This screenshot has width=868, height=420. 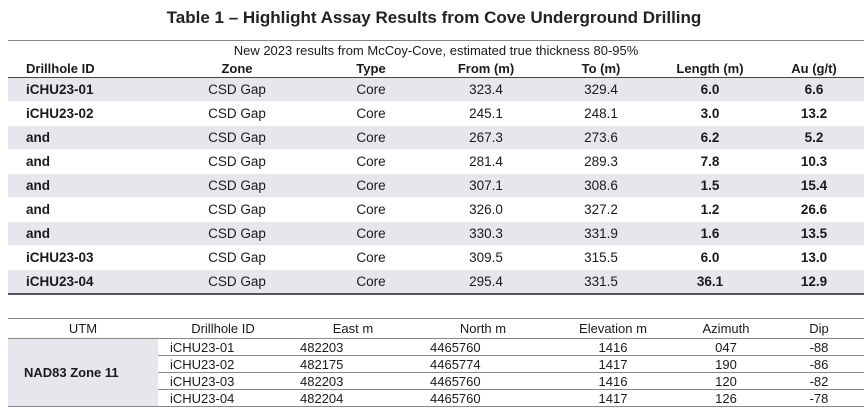 I want to click on cell-to: 331.5, so click(x=601, y=282).